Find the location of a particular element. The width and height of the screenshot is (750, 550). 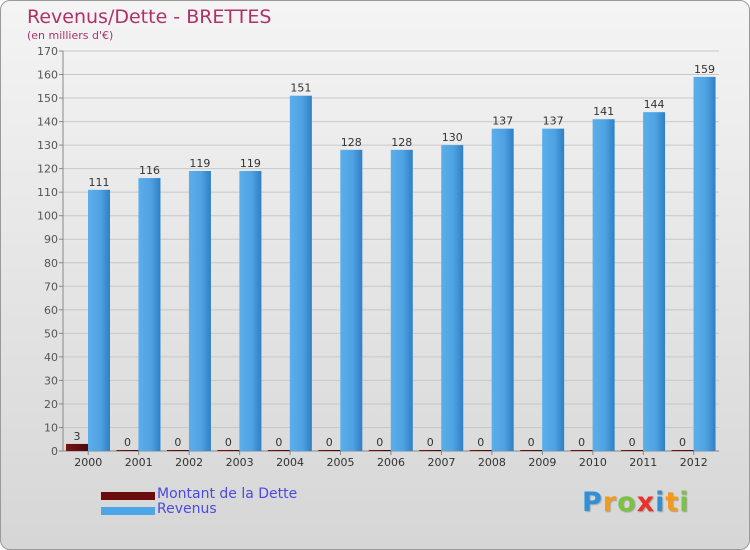

x-tick-label: 2004 is located at coordinates (290, 462).